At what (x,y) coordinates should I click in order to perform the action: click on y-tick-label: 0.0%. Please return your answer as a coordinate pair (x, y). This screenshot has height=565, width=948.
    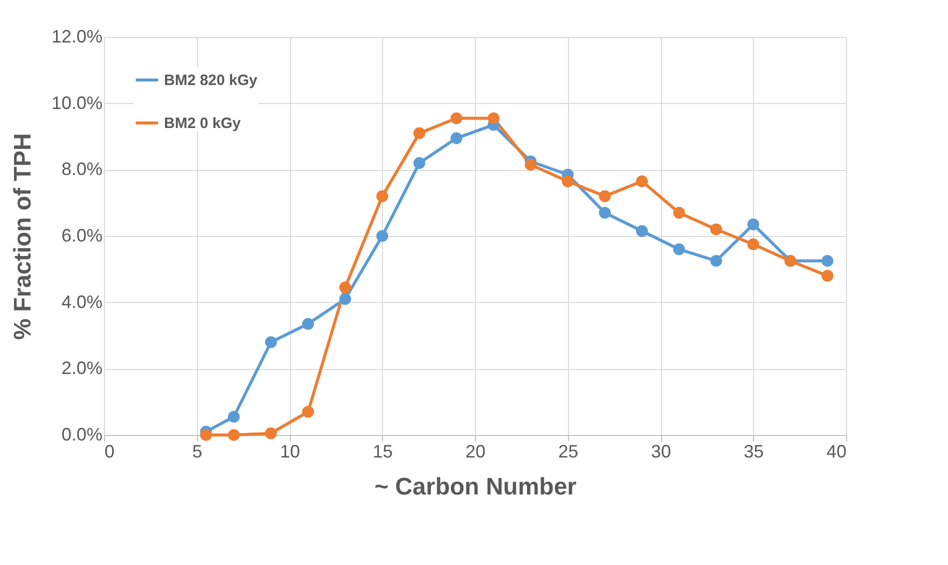
    Looking at the image, I should click on (81, 434).